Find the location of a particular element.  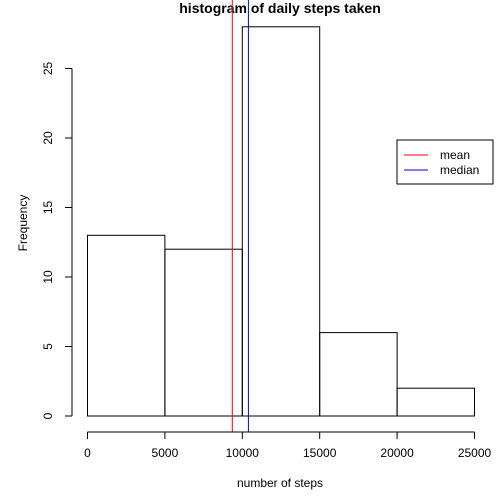

x-tick-label-0: 0 is located at coordinates (87, 453).